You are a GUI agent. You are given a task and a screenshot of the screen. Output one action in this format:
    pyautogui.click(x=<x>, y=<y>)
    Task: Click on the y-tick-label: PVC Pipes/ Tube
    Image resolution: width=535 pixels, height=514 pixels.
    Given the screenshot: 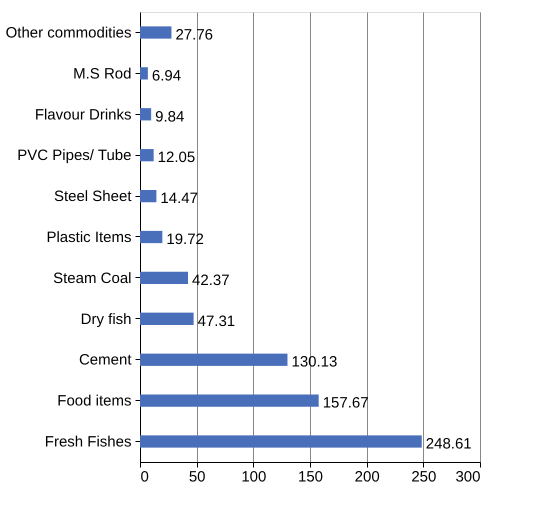 What is the action you would take?
    pyautogui.click(x=74, y=155)
    